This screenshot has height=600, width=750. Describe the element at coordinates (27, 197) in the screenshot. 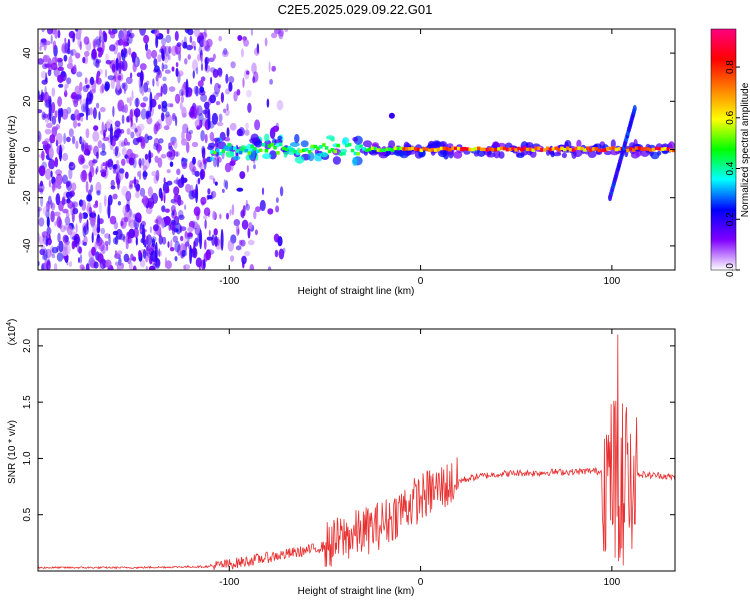

I see `spectrogram-y-tick-label: -20` at that location.